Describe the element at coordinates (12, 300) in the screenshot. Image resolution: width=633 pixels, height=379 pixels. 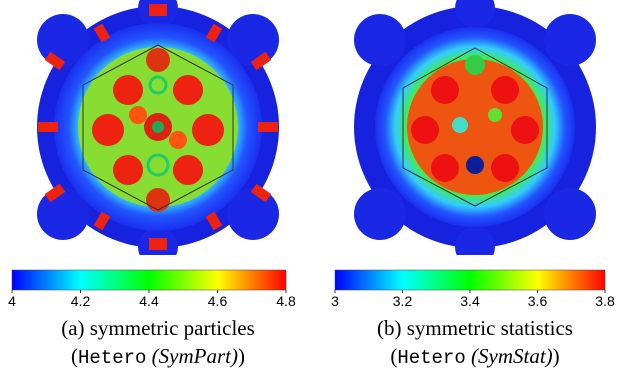
I see `colorbar-tick-label: 4` at that location.